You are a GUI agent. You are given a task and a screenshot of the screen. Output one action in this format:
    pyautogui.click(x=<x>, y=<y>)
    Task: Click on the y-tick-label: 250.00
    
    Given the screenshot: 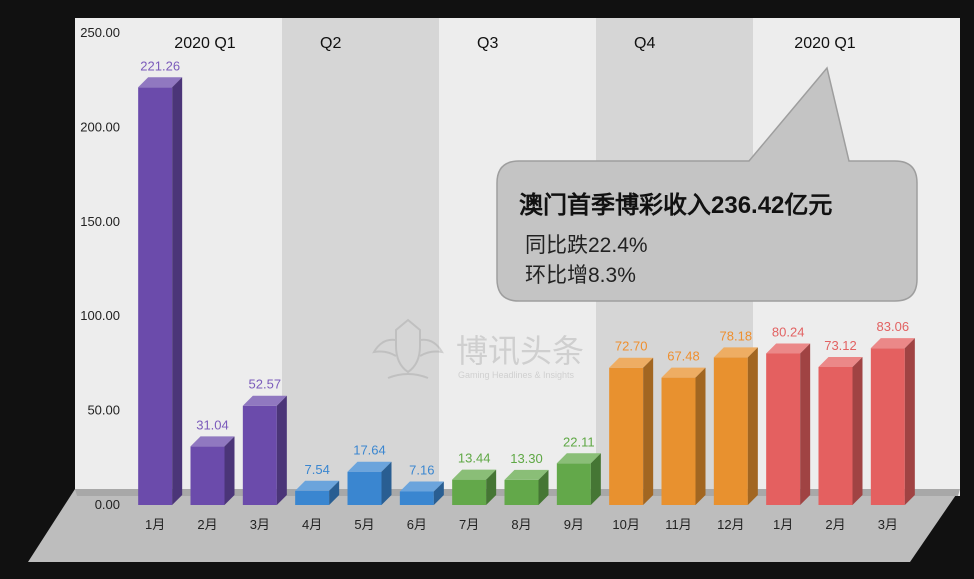 What is the action you would take?
    pyautogui.click(x=100, y=32)
    